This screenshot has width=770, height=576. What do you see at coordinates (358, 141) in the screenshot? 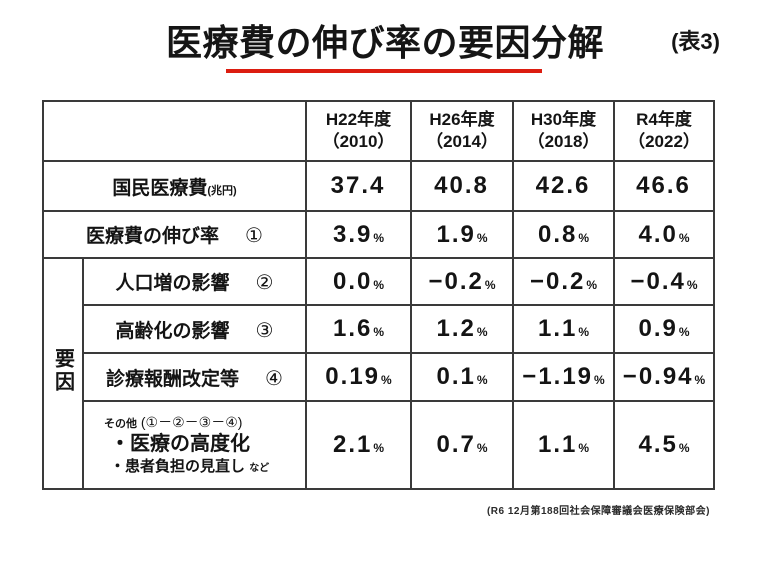
I see `year-western: （2010）` at bounding box center [358, 141].